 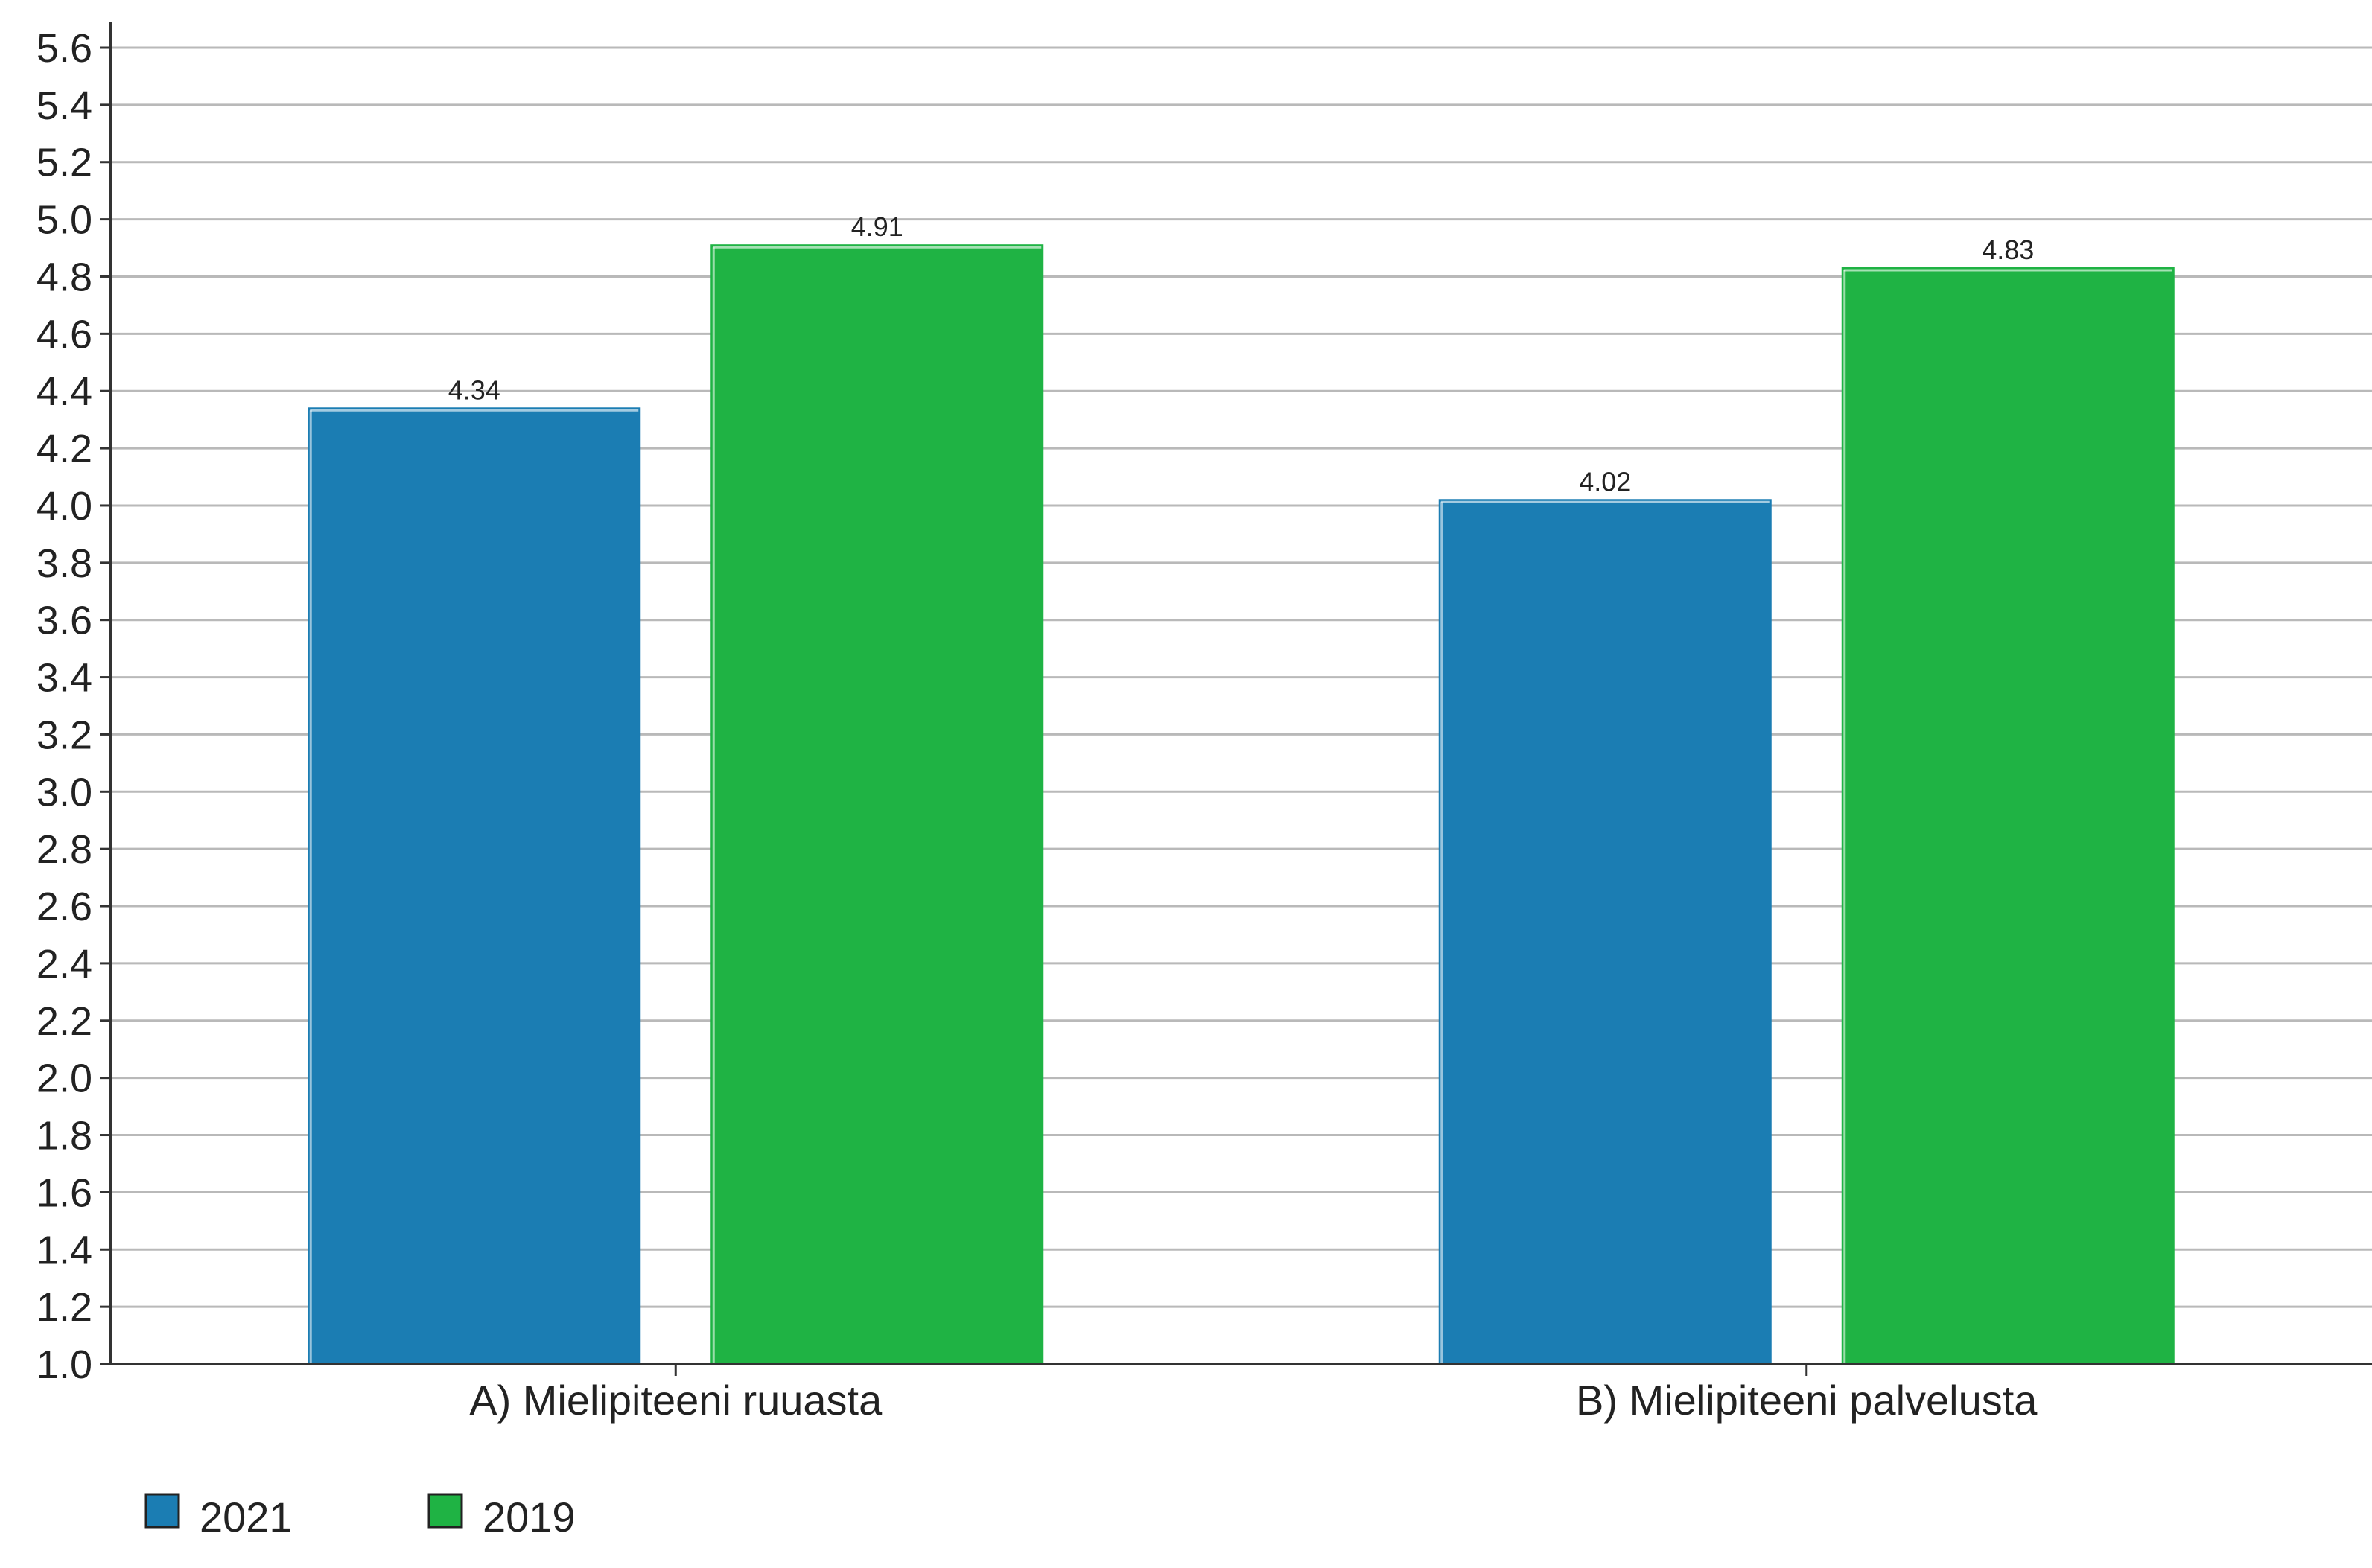 I want to click on y-tick-label: 5.4, so click(x=64, y=106).